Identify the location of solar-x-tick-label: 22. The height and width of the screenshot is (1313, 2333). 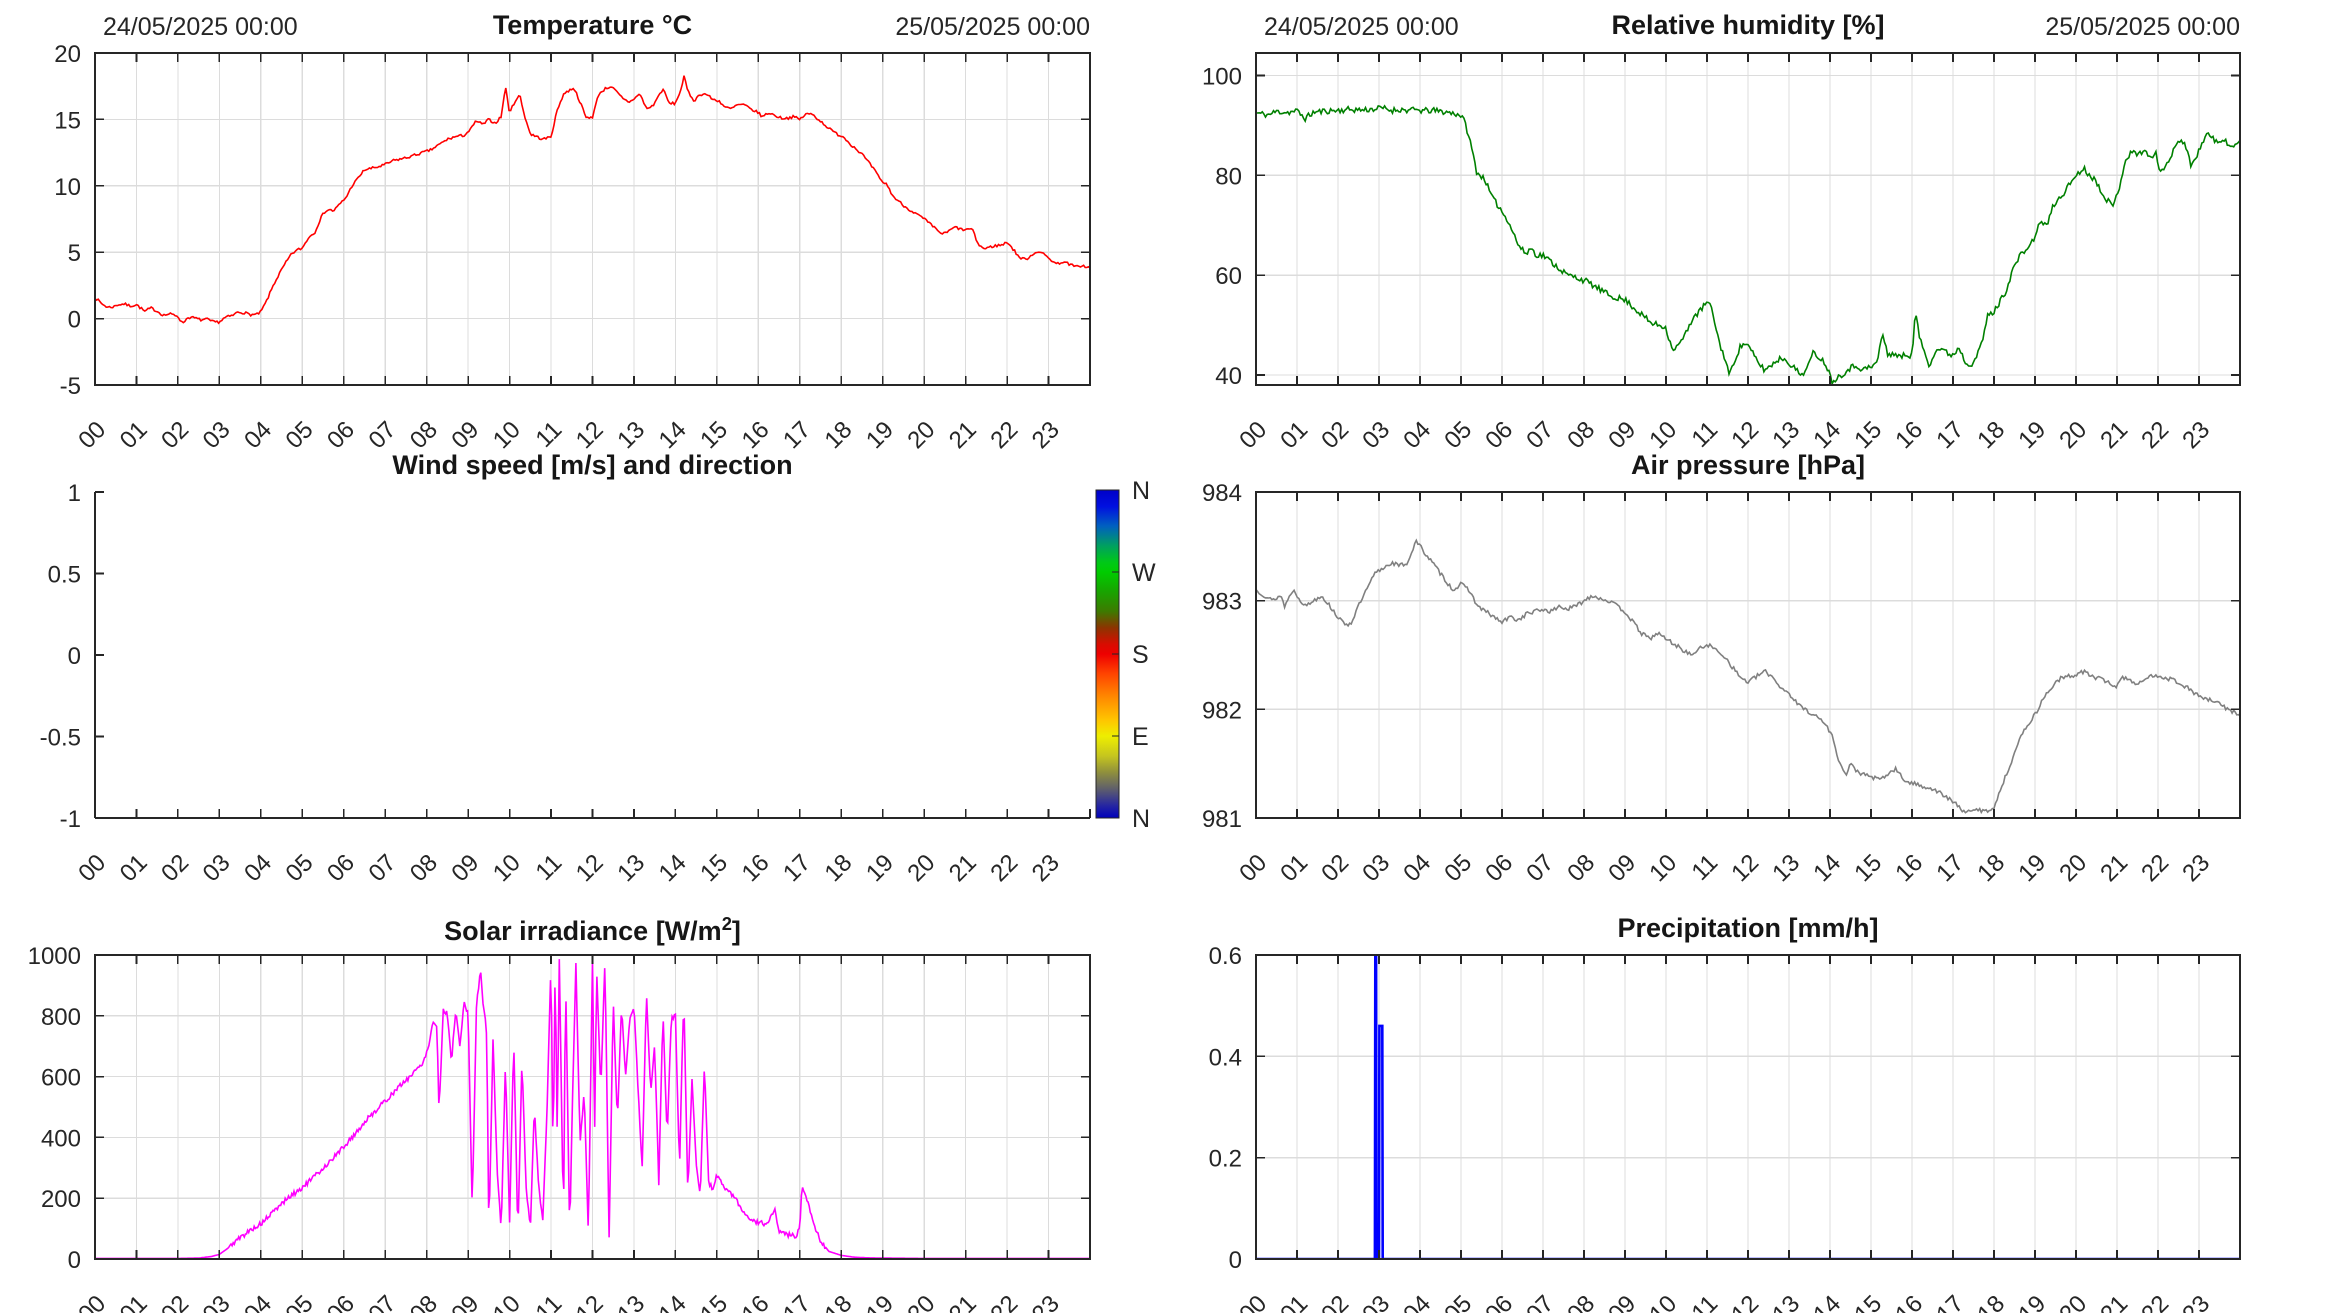
(1004, 1301).